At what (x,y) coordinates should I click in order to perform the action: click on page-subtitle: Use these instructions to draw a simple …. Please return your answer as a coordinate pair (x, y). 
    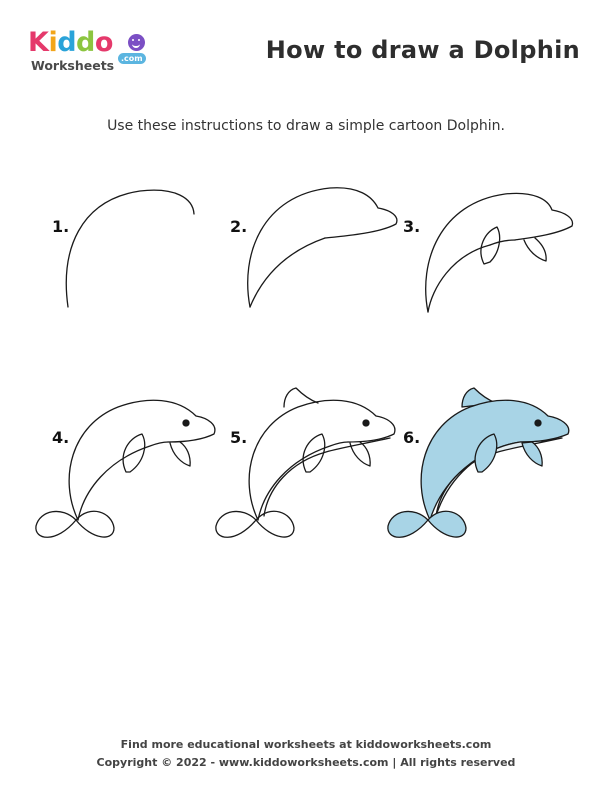
    Looking at the image, I should click on (306, 126).